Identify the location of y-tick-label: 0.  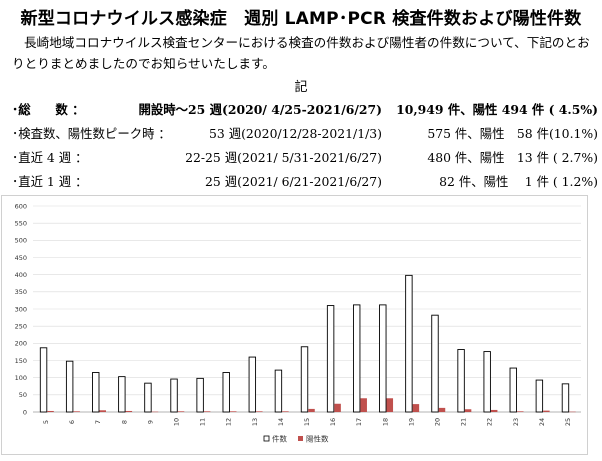
(25, 412).